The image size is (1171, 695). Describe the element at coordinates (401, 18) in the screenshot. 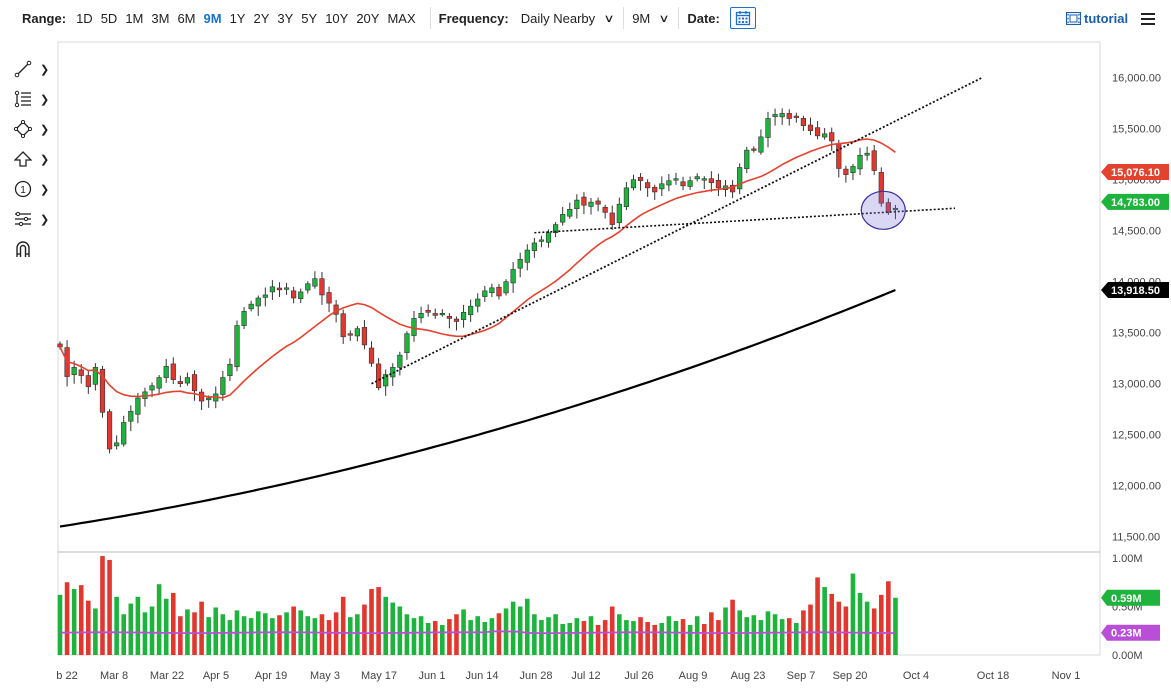

I see `range-button-max: MAX` at that location.